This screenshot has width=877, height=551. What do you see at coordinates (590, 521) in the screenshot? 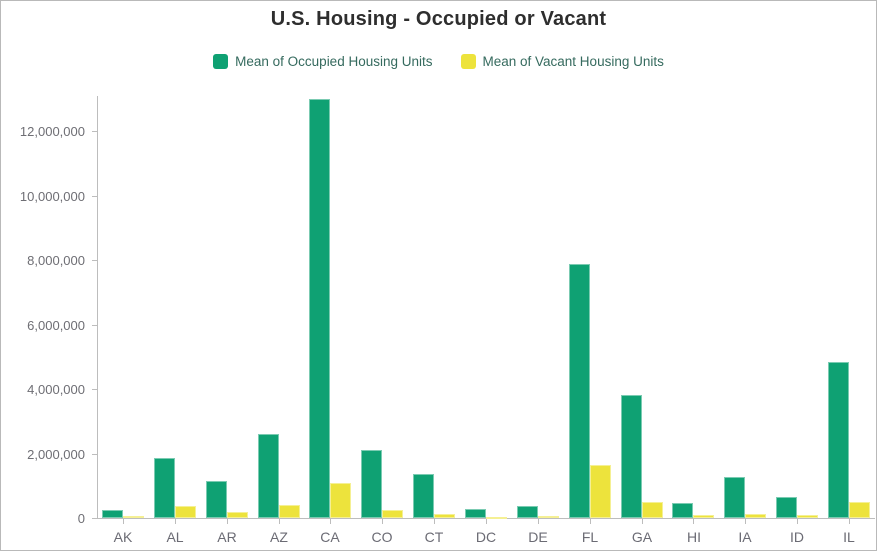
I see `x-axis-tick-FL` at bounding box center [590, 521].